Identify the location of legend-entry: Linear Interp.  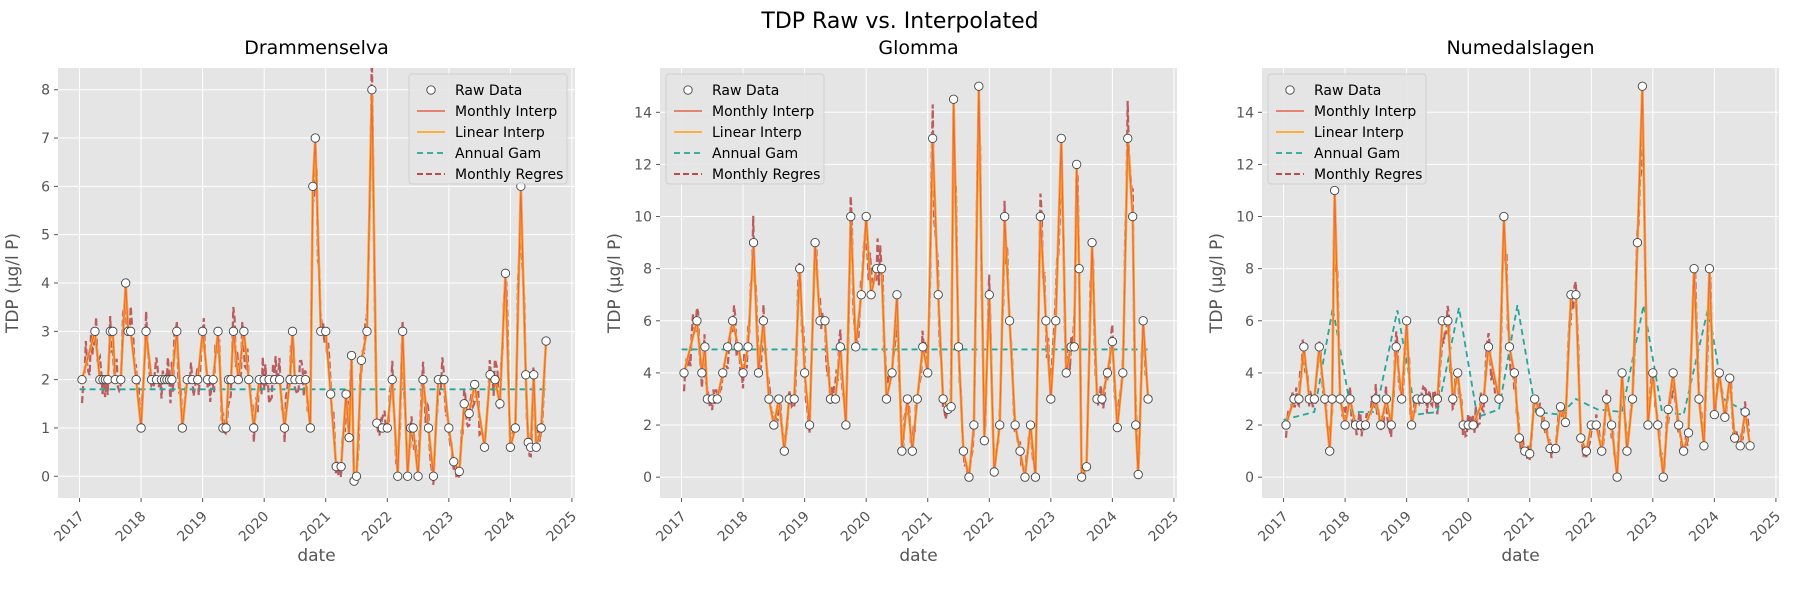
(1359, 133).